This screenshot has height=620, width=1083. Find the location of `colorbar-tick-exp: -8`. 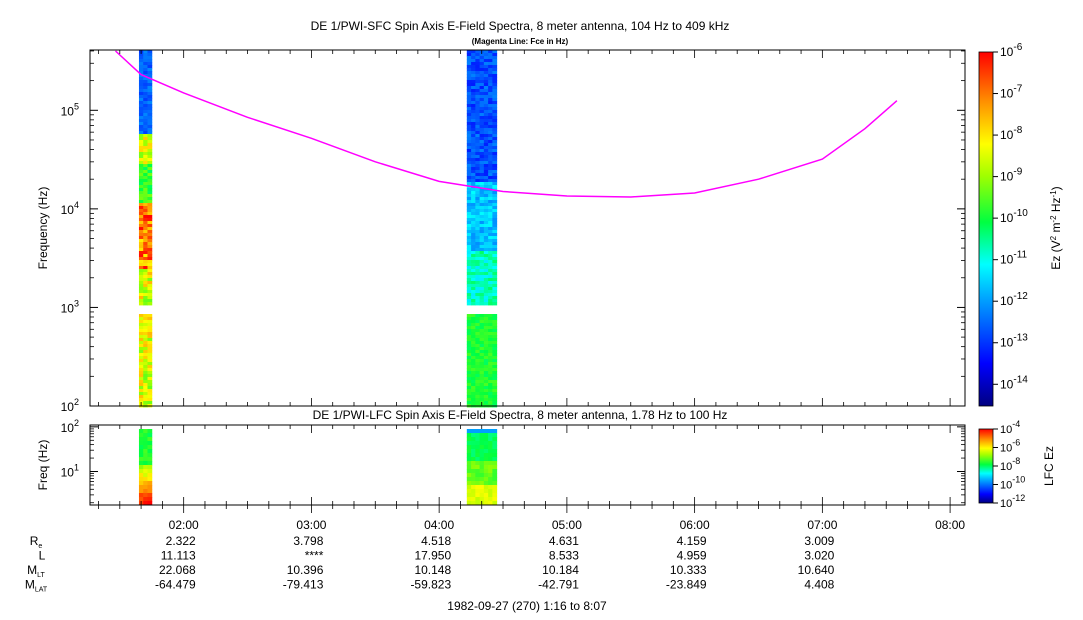

colorbar-tick-exp: -8 is located at coordinates (1016, 461).